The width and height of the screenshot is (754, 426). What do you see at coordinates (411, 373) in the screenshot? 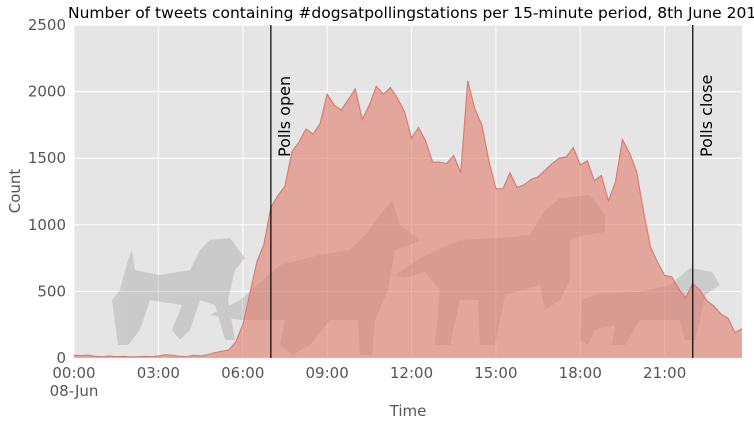
I see `x-tick-label: 12:00` at bounding box center [411, 373].